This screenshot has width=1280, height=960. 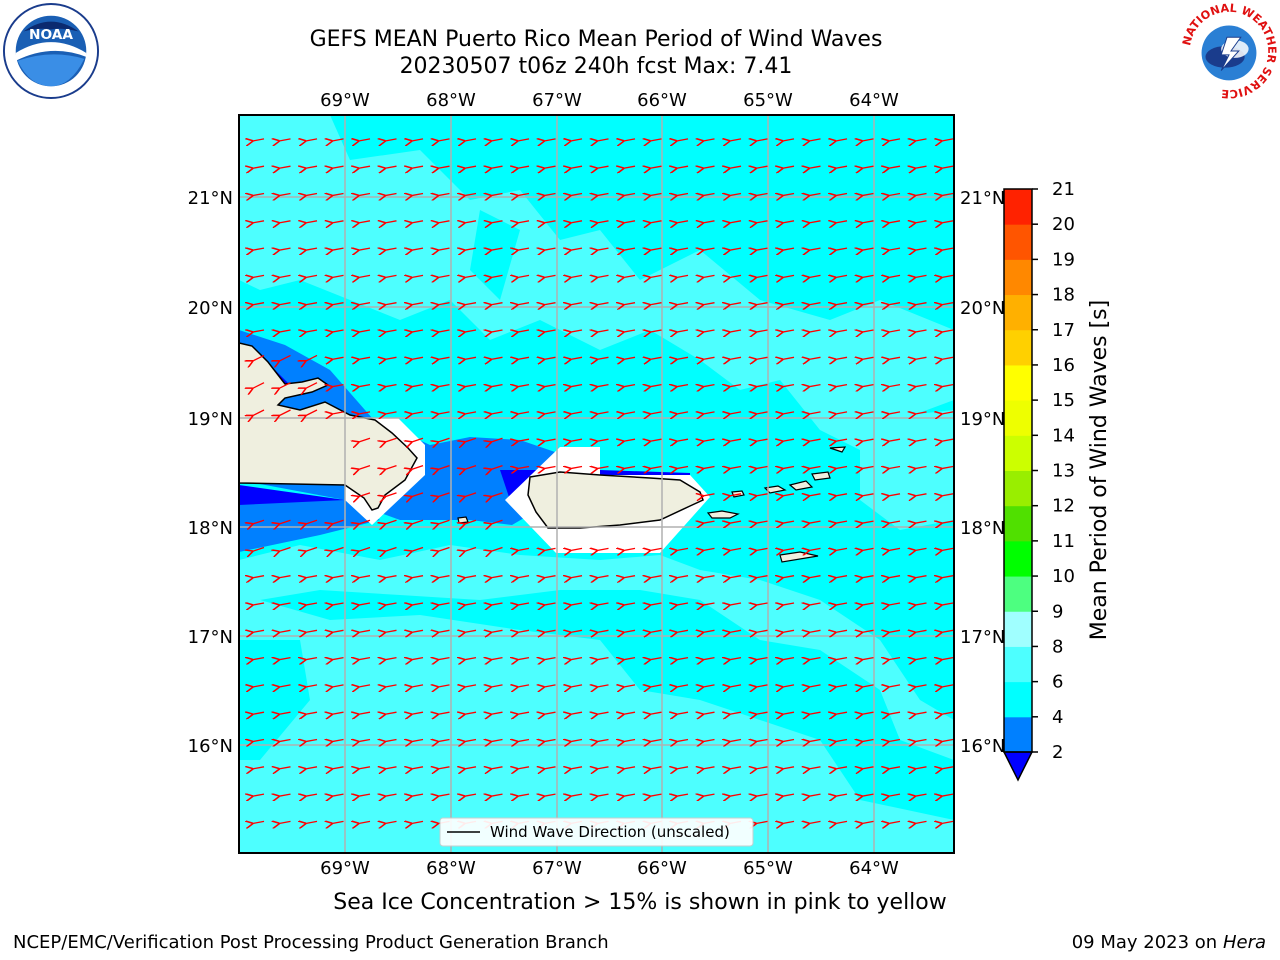 What do you see at coordinates (662, 868) in the screenshot?
I see `svg-text: 66°W` at bounding box center [662, 868].